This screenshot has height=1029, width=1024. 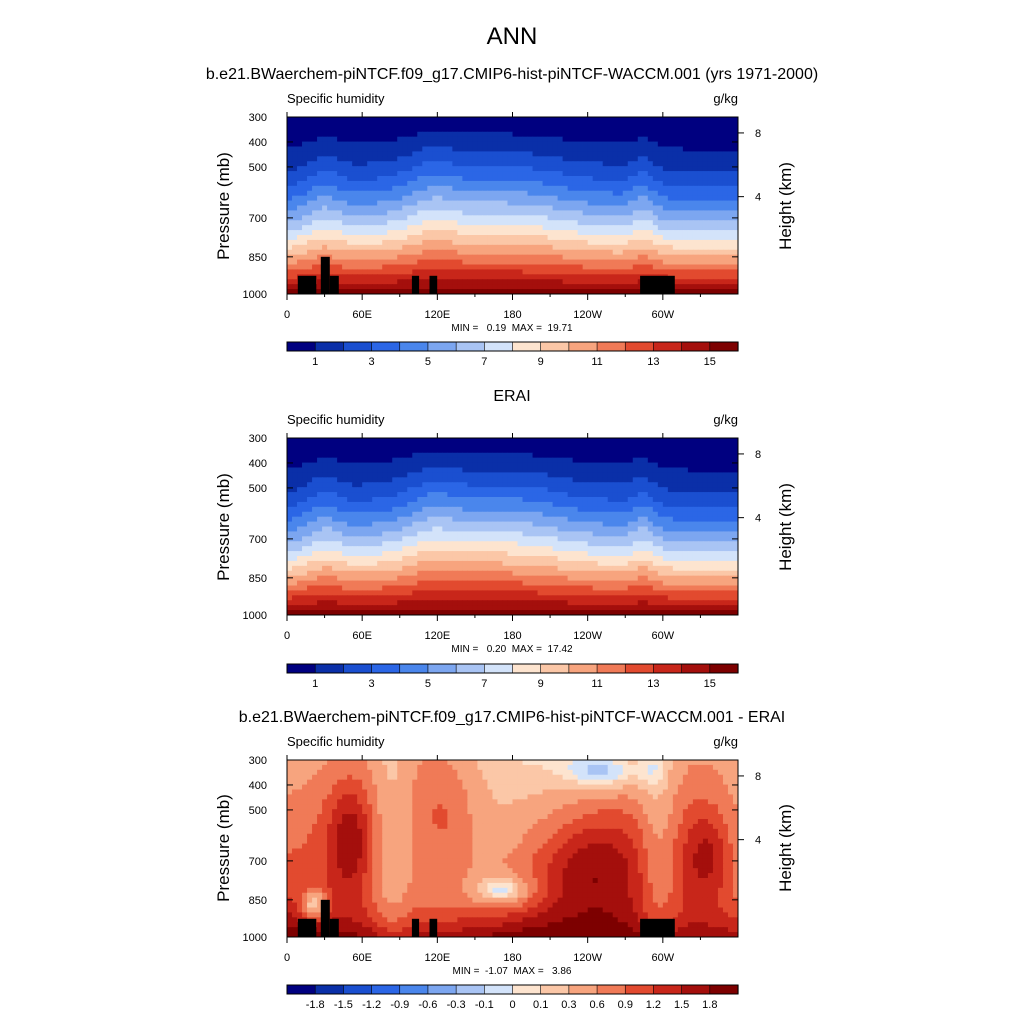 What do you see at coordinates (749, 166) in the screenshot?
I see `y-axis-right-ticks: 84` at bounding box center [749, 166].